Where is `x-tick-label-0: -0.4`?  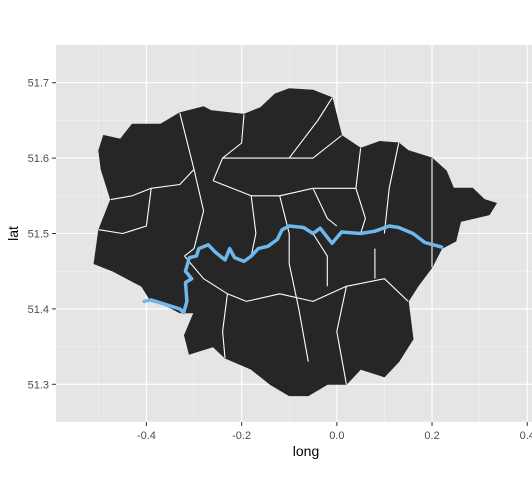
x-tick-label-0: -0.4 is located at coordinates (146, 436).